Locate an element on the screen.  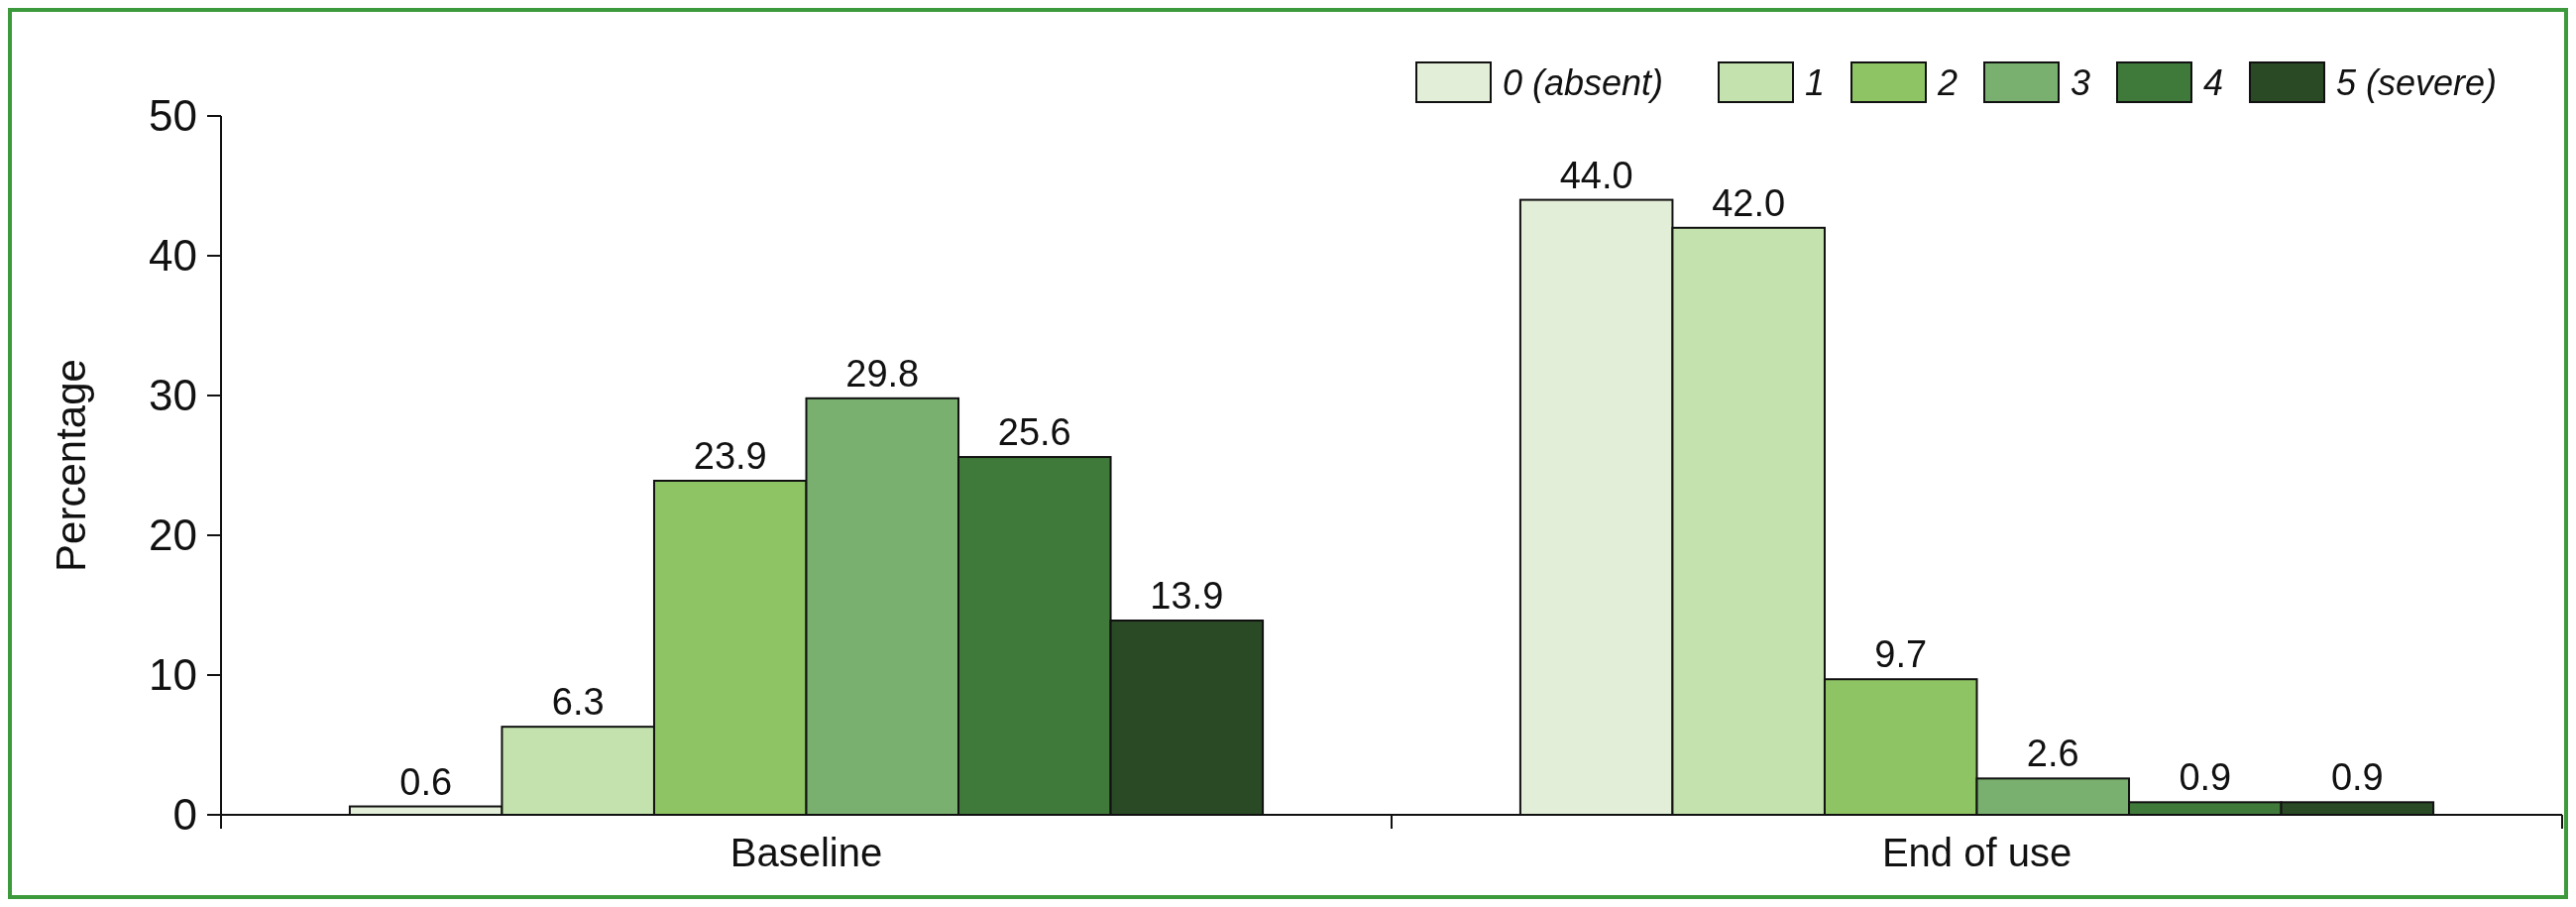
data-label: 44.0 is located at coordinates (1596, 175).